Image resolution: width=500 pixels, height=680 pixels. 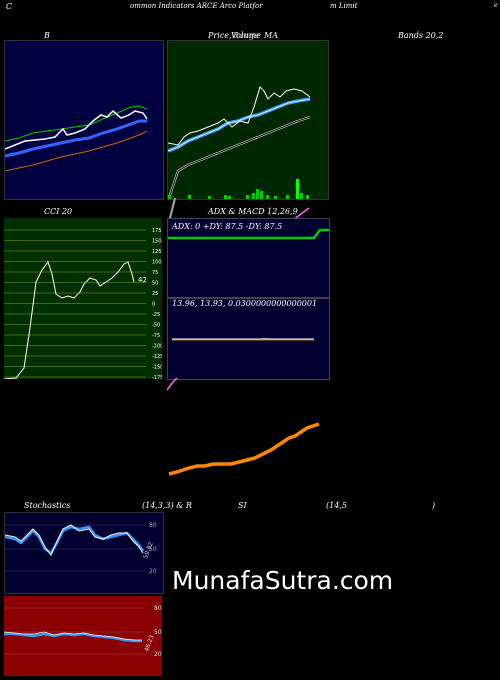 I want to click on price-ma-slow, so click(x=239, y=157).